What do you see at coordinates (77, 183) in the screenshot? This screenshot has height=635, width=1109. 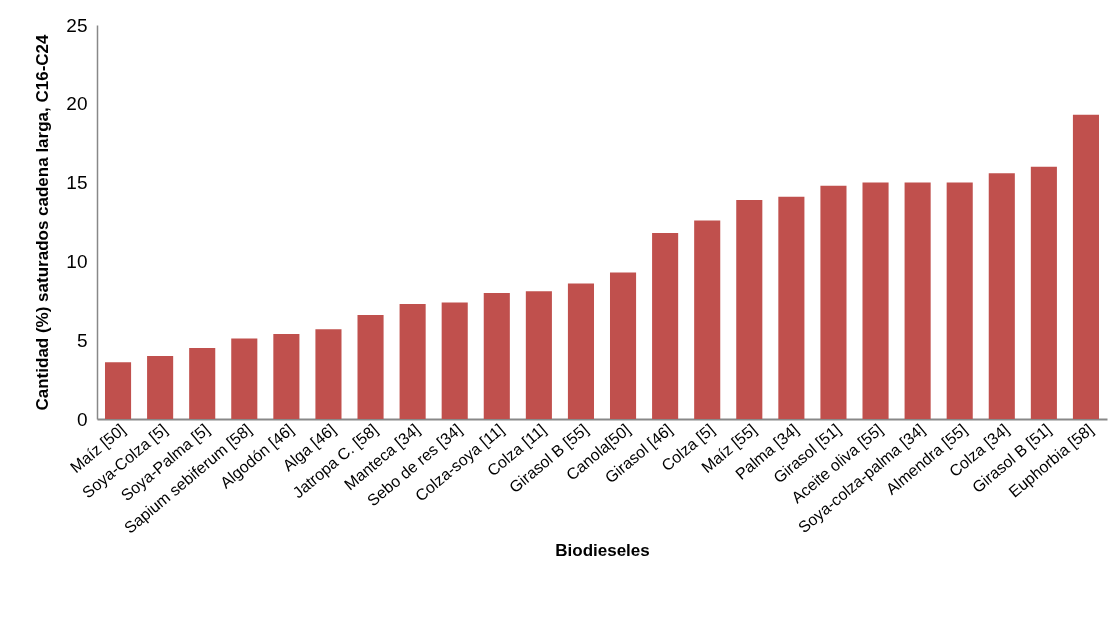 I see `y-tick-label: 15` at bounding box center [77, 183].